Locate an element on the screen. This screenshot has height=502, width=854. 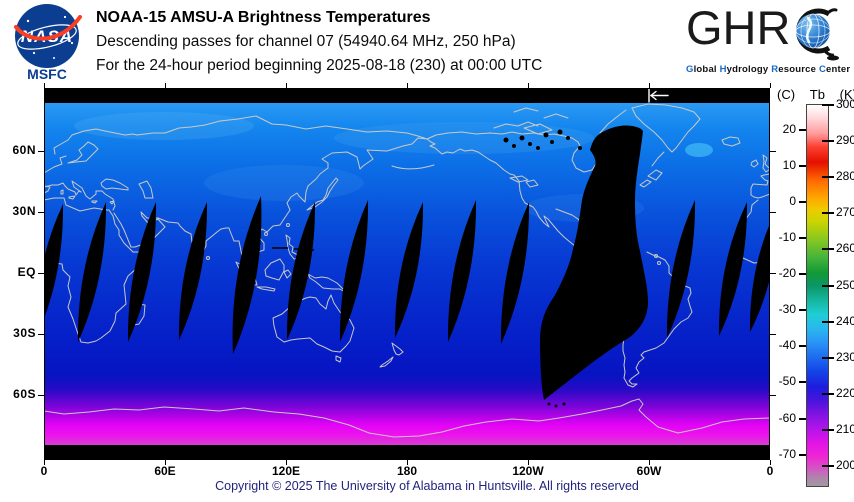
lon-tick-label: 0 is located at coordinates (44, 471).